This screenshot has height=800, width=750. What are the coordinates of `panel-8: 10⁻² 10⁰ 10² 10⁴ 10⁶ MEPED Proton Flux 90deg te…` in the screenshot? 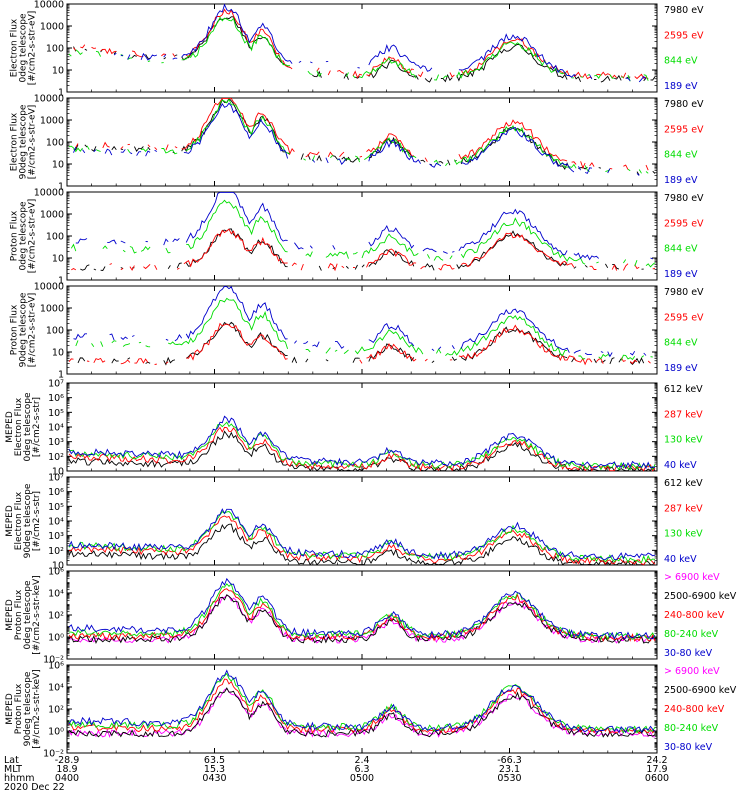 It's located at (371, 710).